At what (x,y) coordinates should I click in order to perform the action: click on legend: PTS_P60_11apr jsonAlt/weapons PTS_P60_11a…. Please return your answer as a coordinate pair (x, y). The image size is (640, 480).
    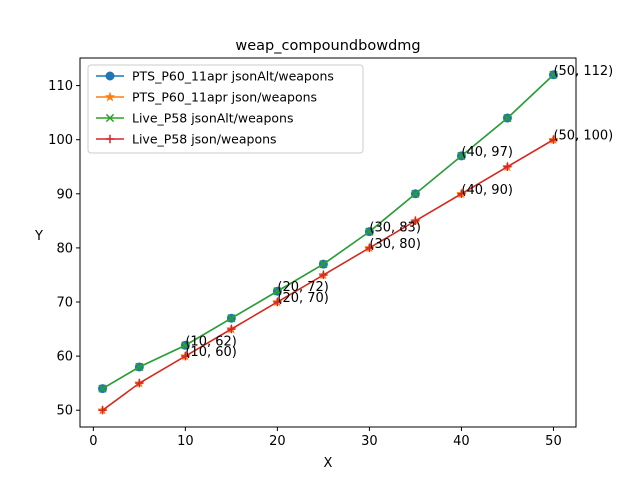
    Looking at the image, I should click on (225, 109).